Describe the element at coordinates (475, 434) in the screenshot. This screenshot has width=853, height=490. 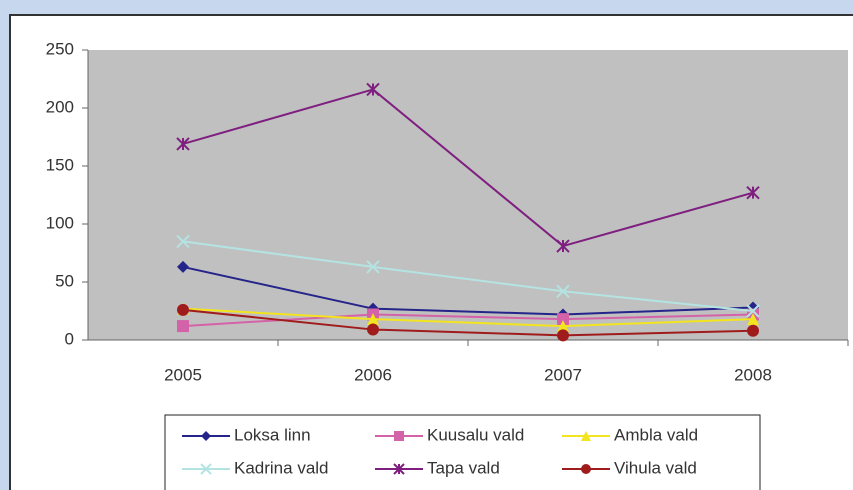
I see `legend-label: Kuusalu vald` at that location.